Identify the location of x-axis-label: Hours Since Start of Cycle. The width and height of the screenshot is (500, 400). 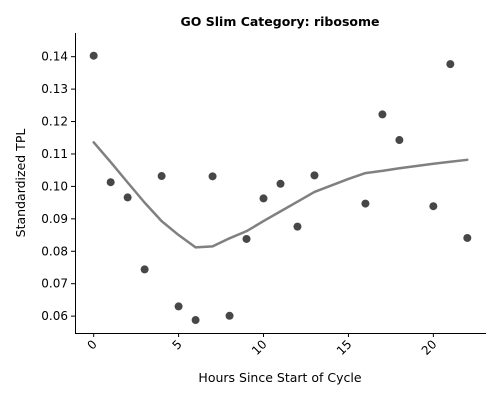
(279, 377).